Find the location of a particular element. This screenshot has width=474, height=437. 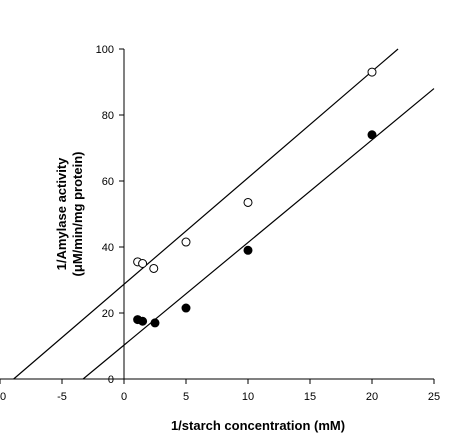

y-axis-title-line1: 1/Amylase activity is located at coordinates (61, 214).